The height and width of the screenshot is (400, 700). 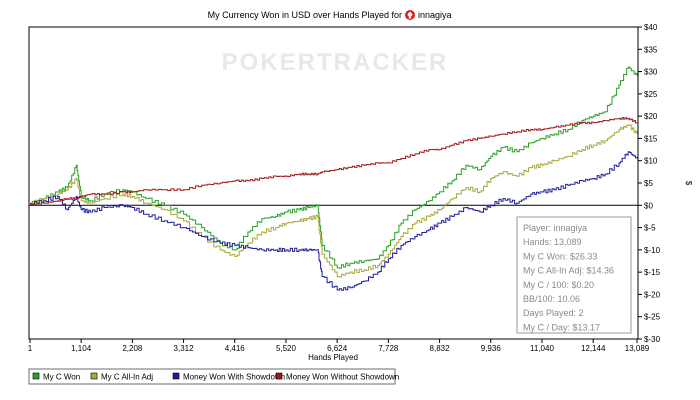 I want to click on tooltip-line: Days Played: 2, so click(x=553, y=313).